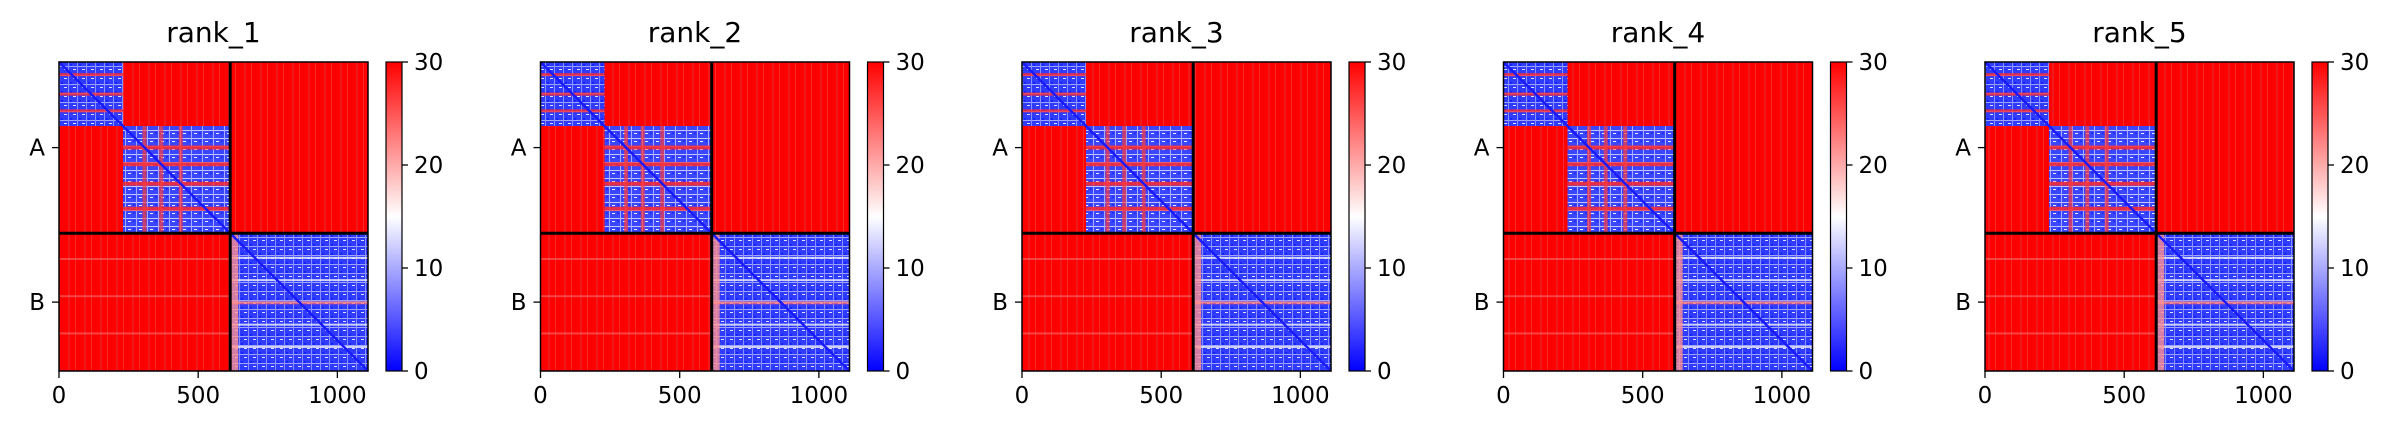  Describe the element at coordinates (213, 32) in the screenshot. I see `panel-title: rank_1` at that location.